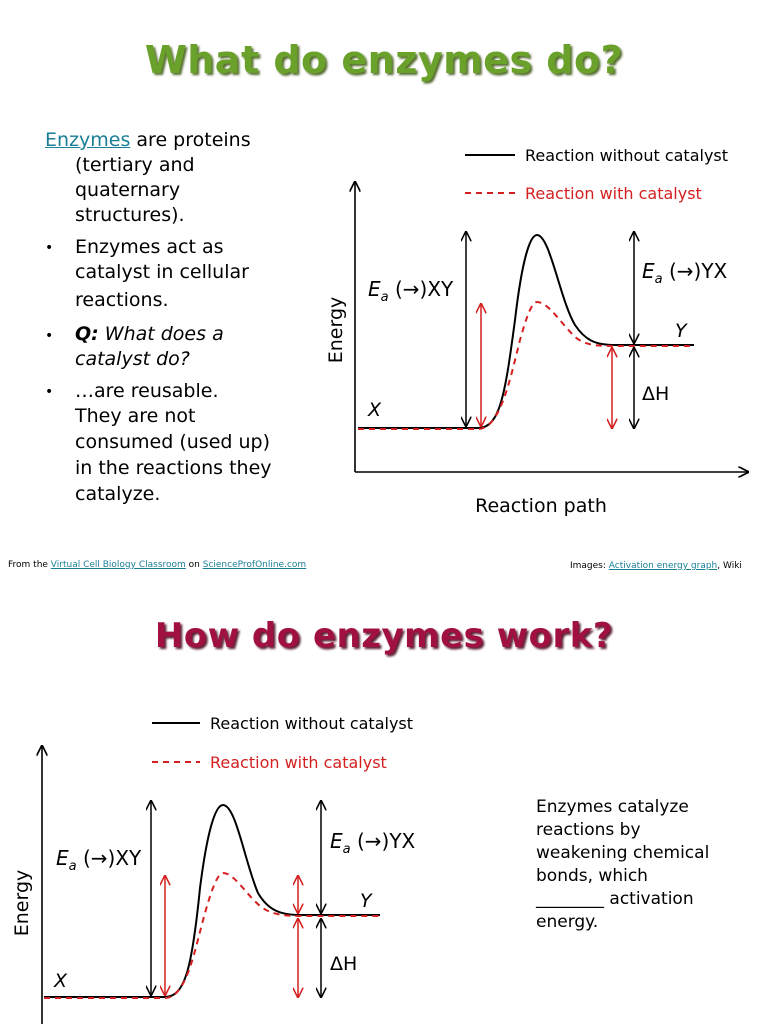  I want to click on bullet-3-line-5: catalyze., so click(118, 494).